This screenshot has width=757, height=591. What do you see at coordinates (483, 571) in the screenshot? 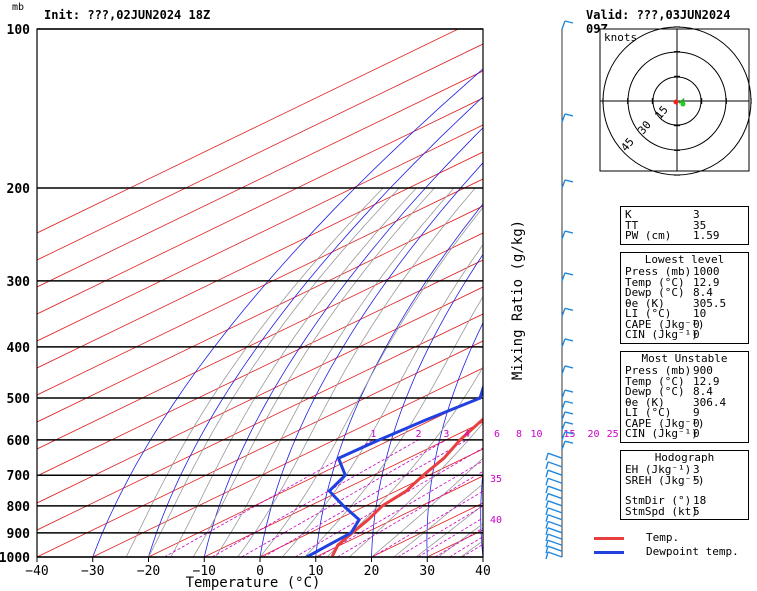
I see `x-tick-label: 40` at bounding box center [483, 571].